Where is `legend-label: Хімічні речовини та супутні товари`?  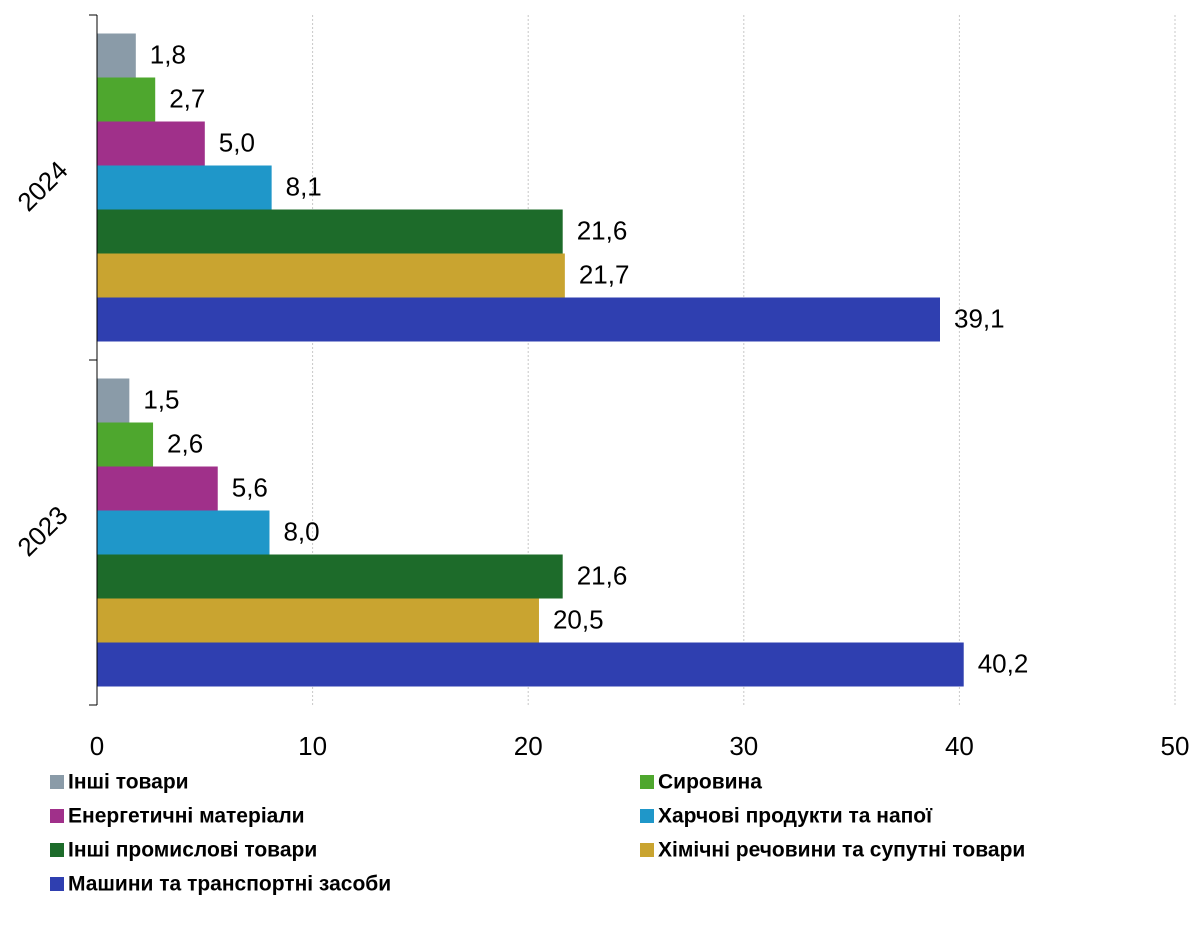
legend-label: Хімічні речовини та супутні товари is located at coordinates (841, 850).